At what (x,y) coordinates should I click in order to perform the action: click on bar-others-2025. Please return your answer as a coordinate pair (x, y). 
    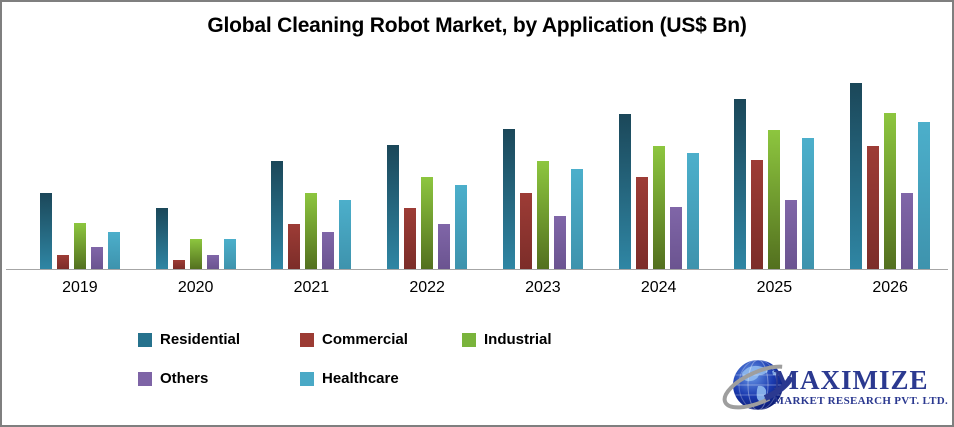
    Looking at the image, I should click on (791, 234).